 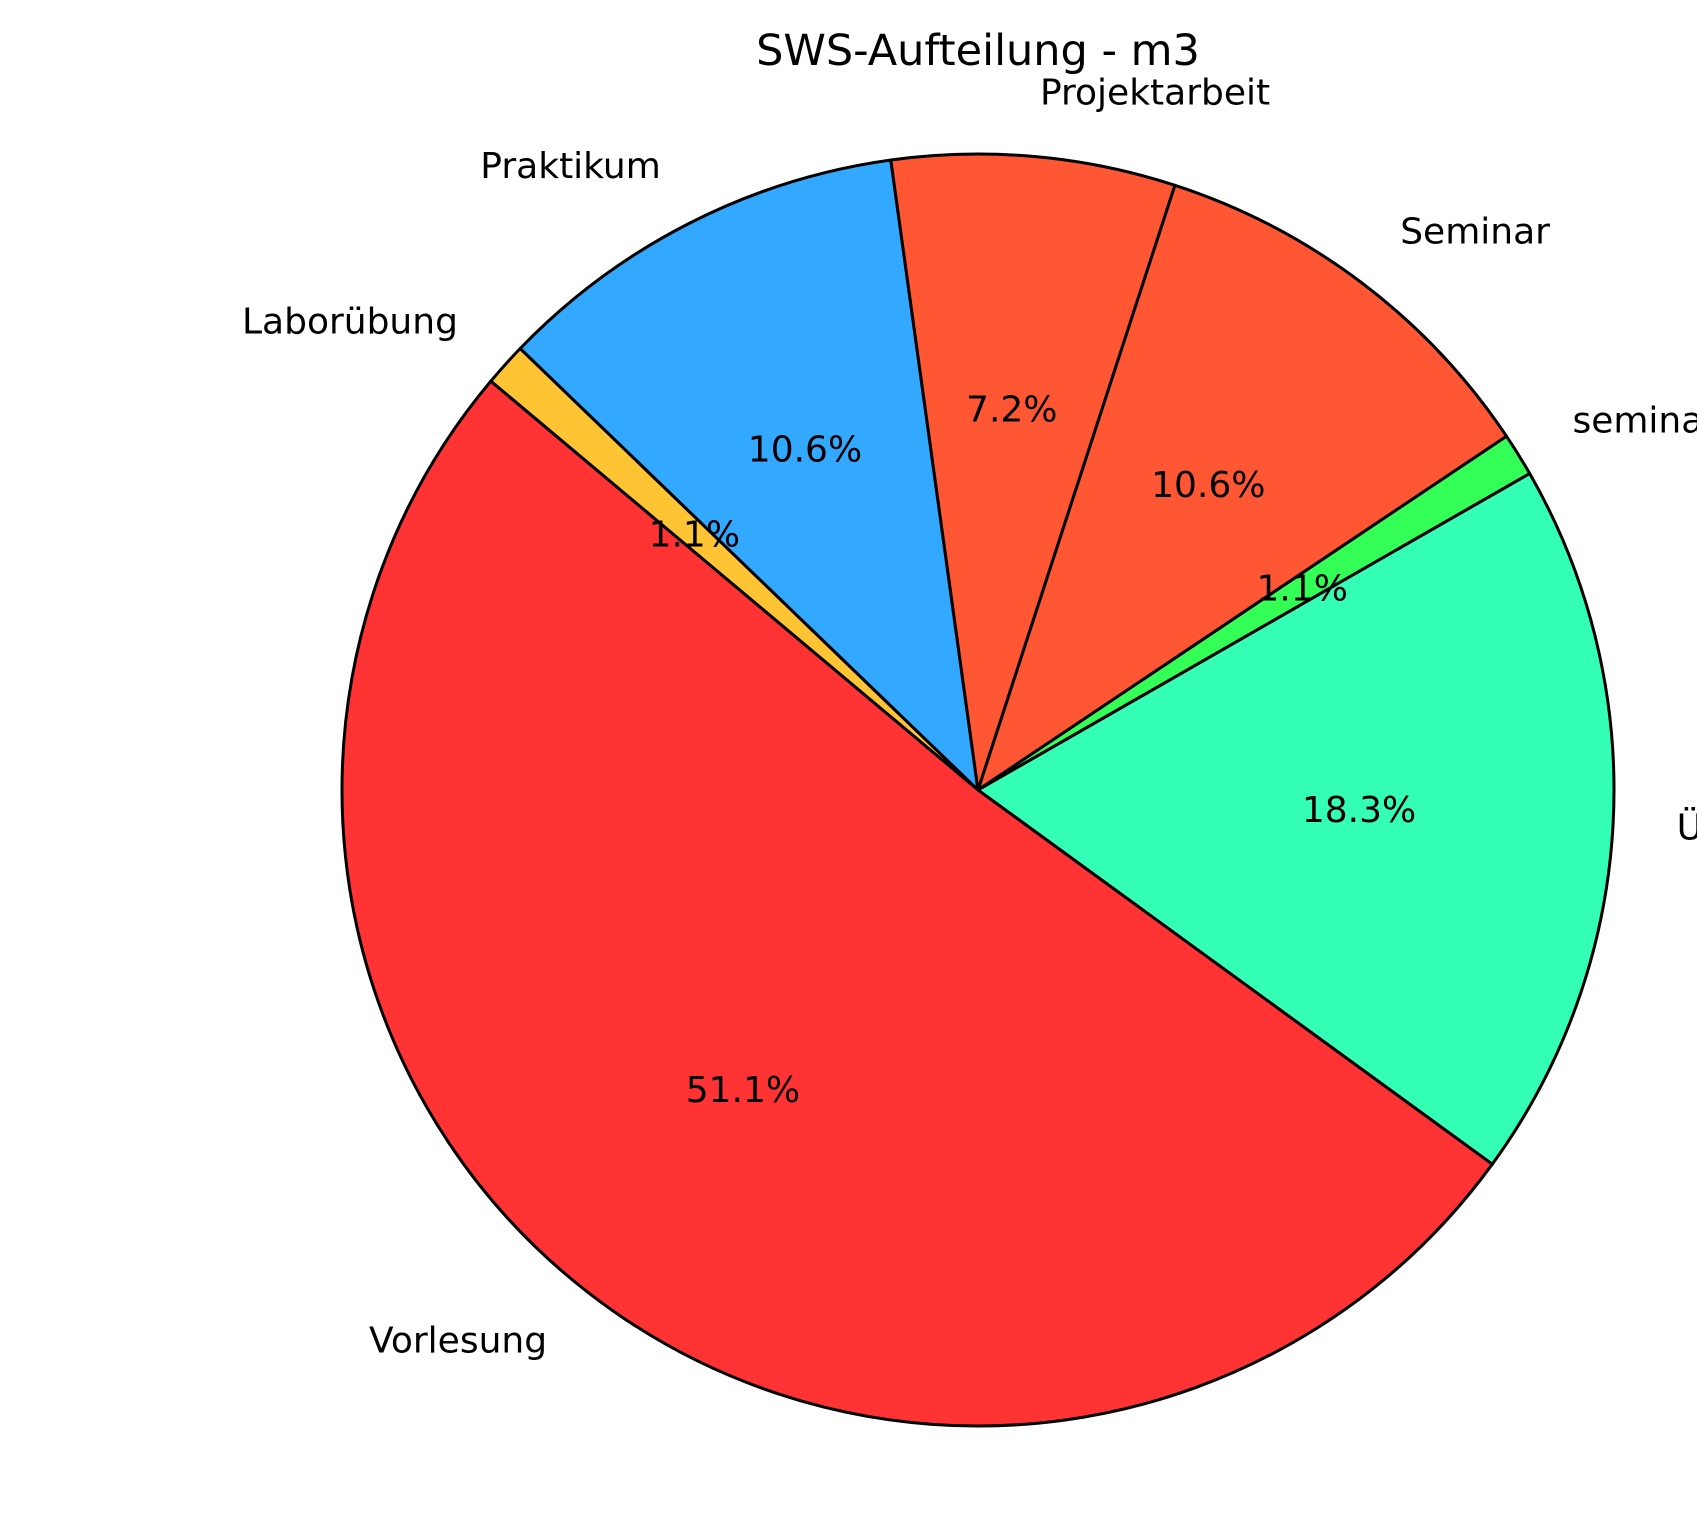 I want to click on pct-label-seminaristischer-unterricht: 1.1%, so click(x=1302, y=588).